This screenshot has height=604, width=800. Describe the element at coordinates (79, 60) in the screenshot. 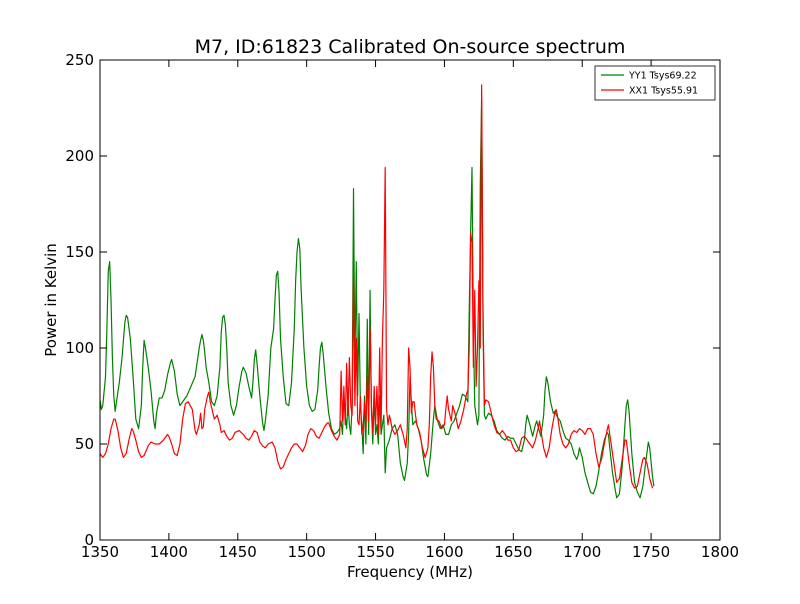

I see `y-tick-label: 250` at that location.